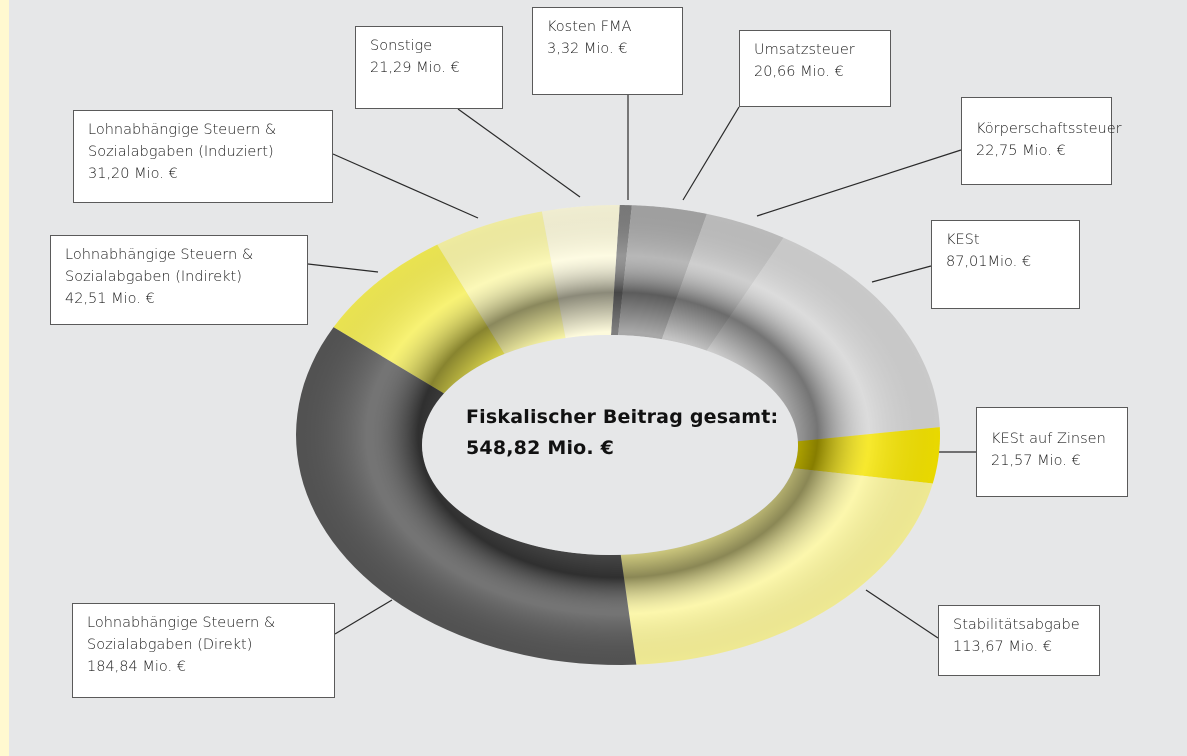  I want to click on label-stabilitaetsabgabe: Stabilitätsabgabe 113,67 Mio. €, so click(1019, 640).